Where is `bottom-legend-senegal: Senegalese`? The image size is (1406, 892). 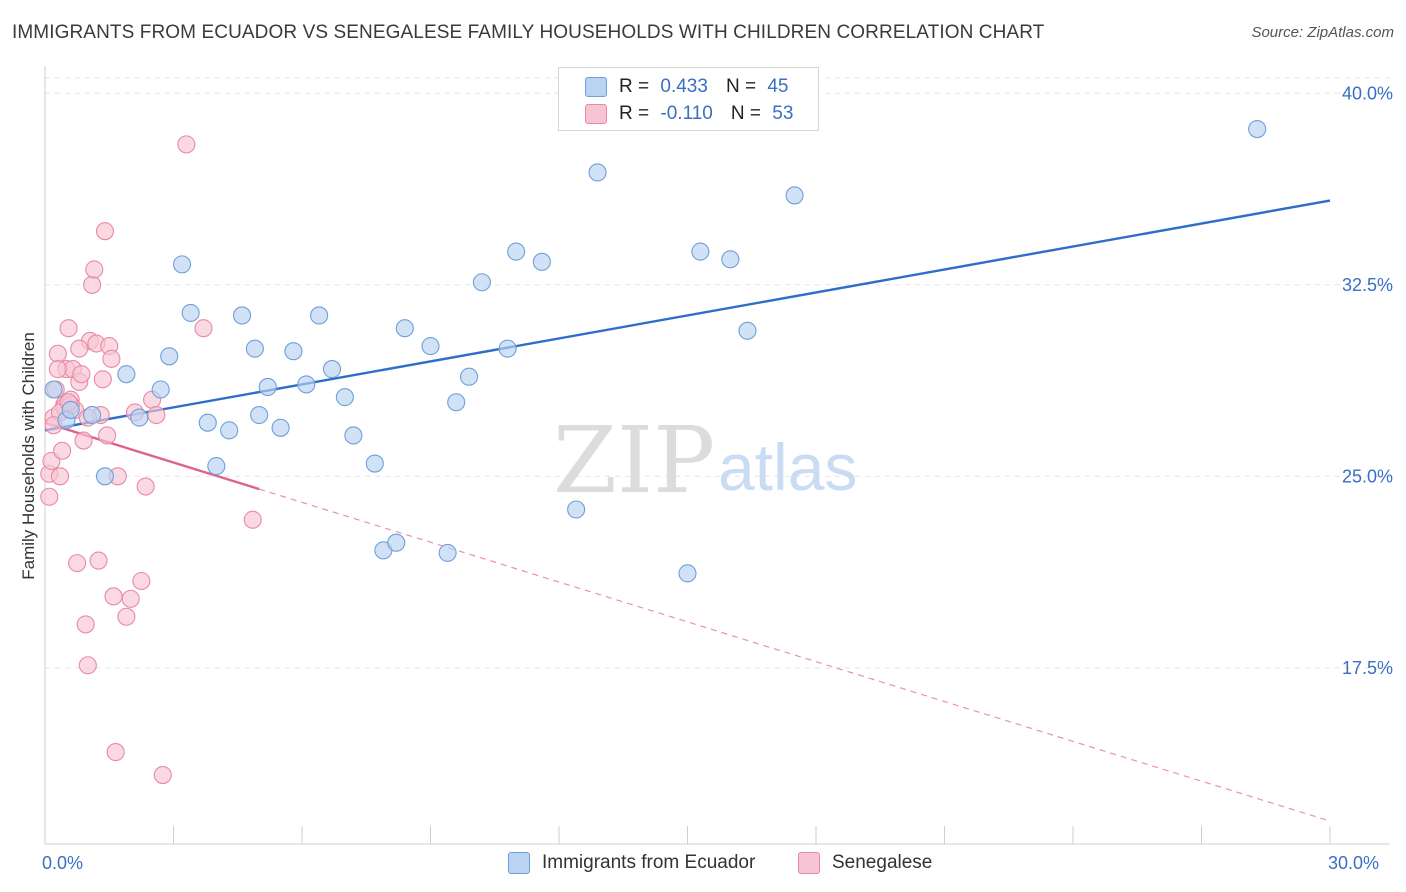 bottom-legend-senegal: Senegalese is located at coordinates (865, 863).